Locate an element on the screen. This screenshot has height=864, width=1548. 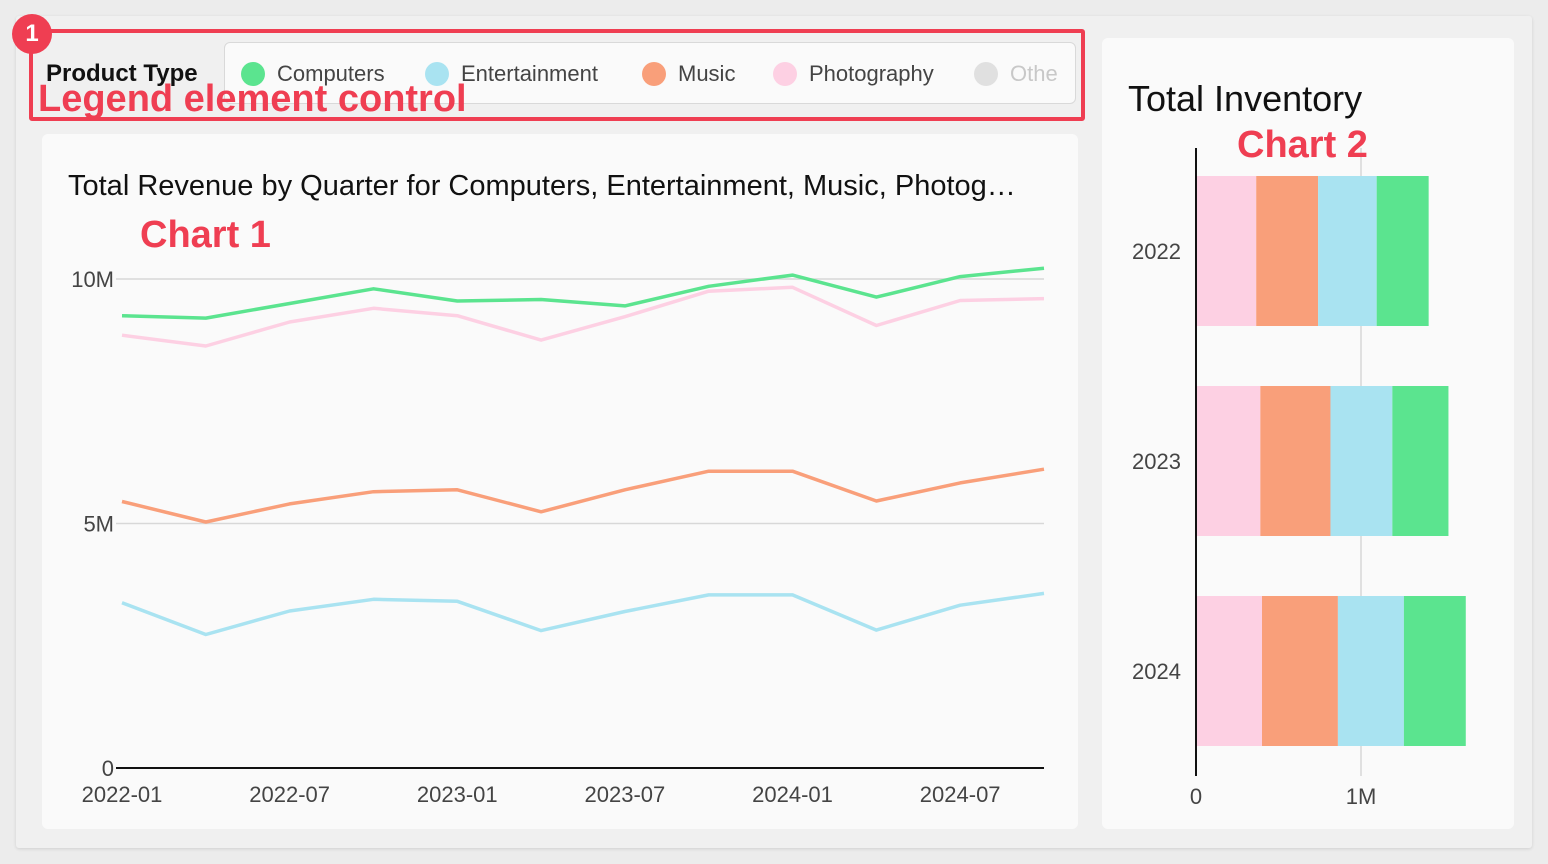
legend-swatch-computers is located at coordinates (253, 74).